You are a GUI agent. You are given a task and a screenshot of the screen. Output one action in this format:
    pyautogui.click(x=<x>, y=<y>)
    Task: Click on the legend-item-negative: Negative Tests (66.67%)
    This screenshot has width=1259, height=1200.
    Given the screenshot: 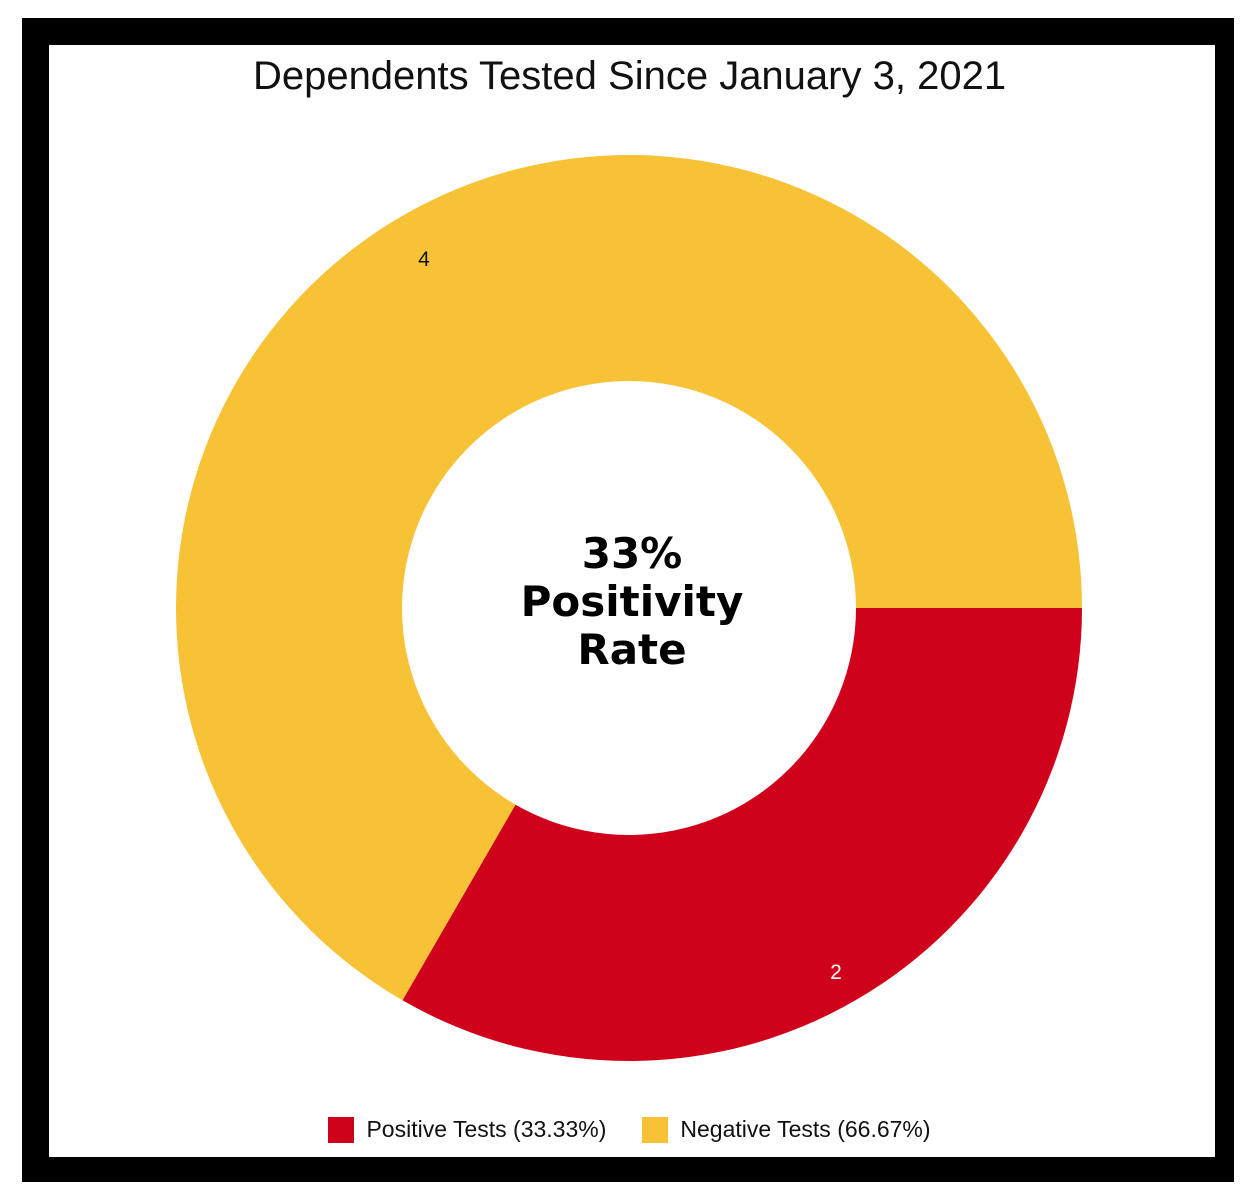 What is the action you would take?
    pyautogui.click(x=786, y=1129)
    